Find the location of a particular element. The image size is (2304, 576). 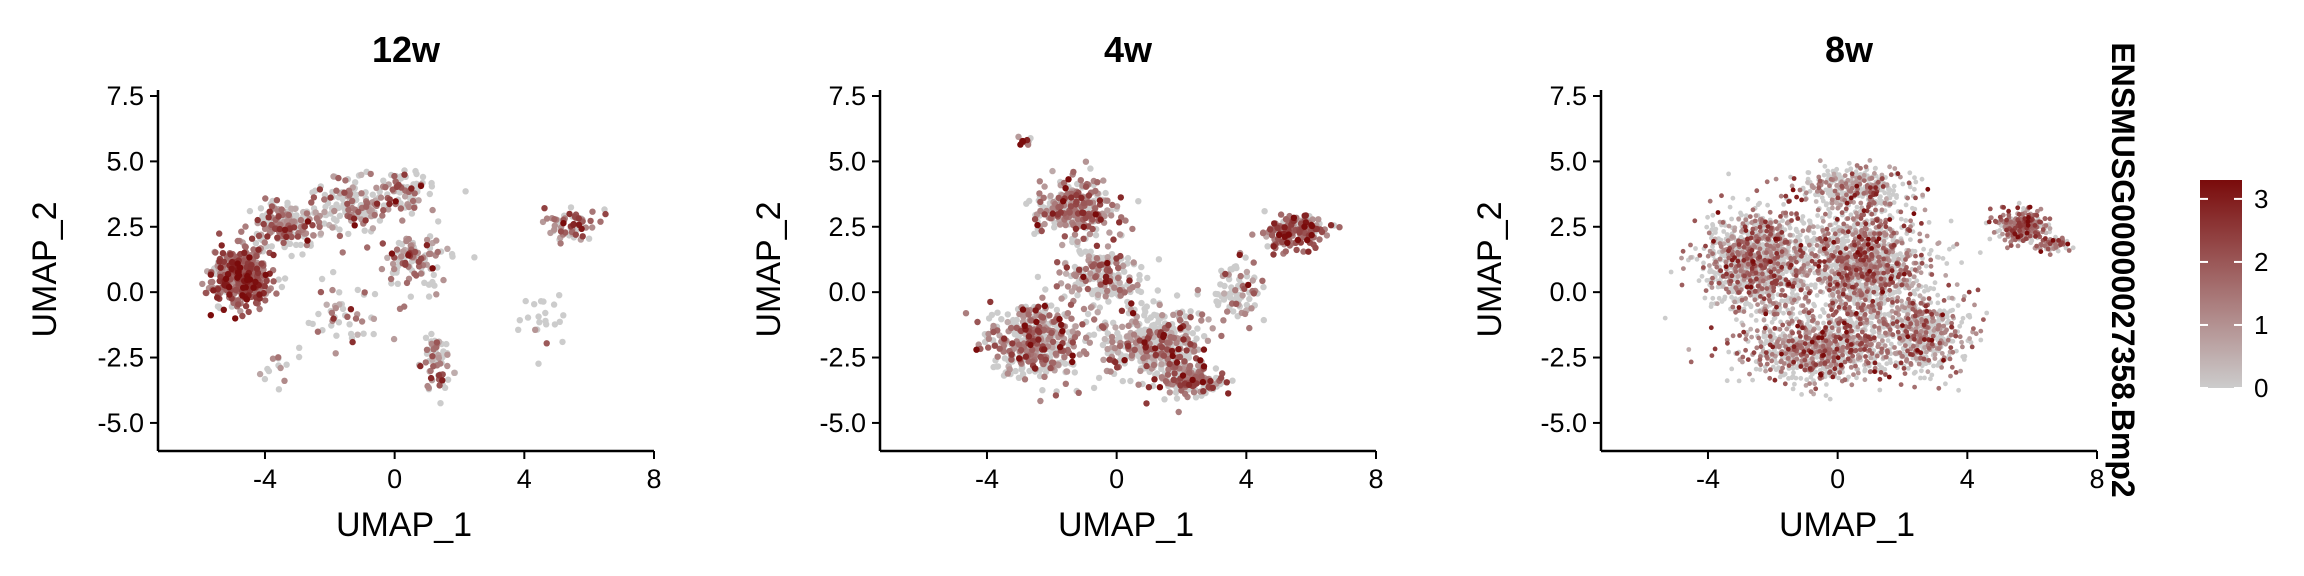

x-axis-title: UMAP_1 is located at coordinates (1126, 525).